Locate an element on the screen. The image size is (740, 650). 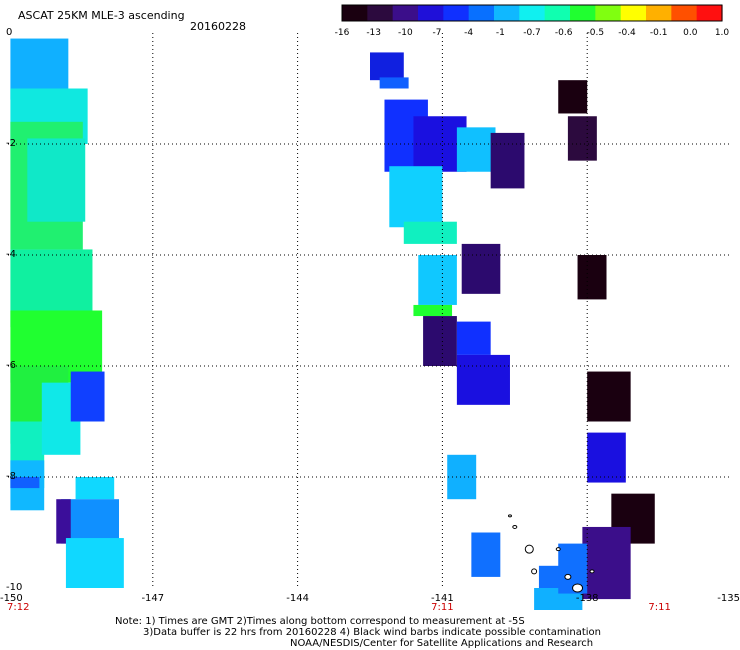
y-tick-label: -8 is located at coordinates (11, 476).